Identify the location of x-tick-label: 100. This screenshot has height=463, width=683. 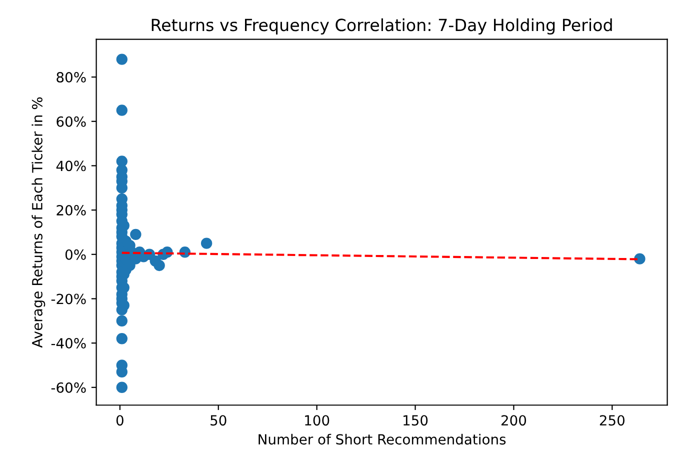
(317, 420).